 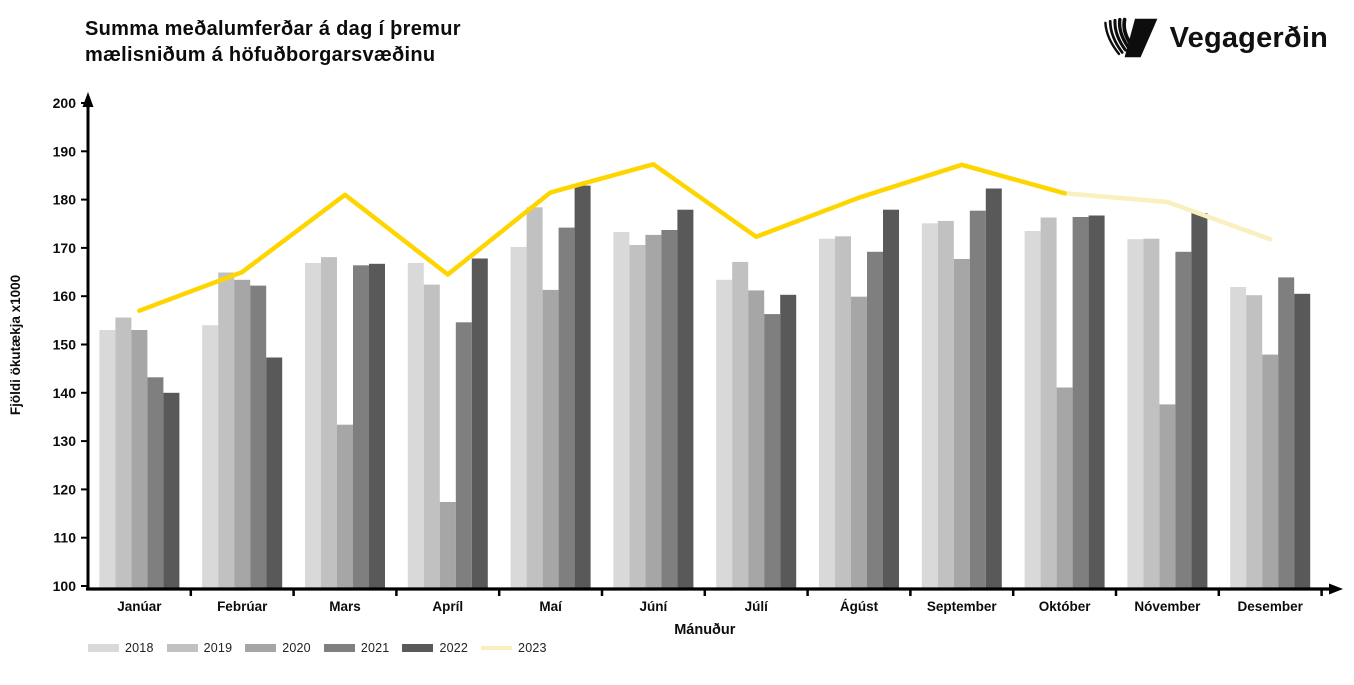 I want to click on bar-2018-Febrúar, so click(x=210, y=456).